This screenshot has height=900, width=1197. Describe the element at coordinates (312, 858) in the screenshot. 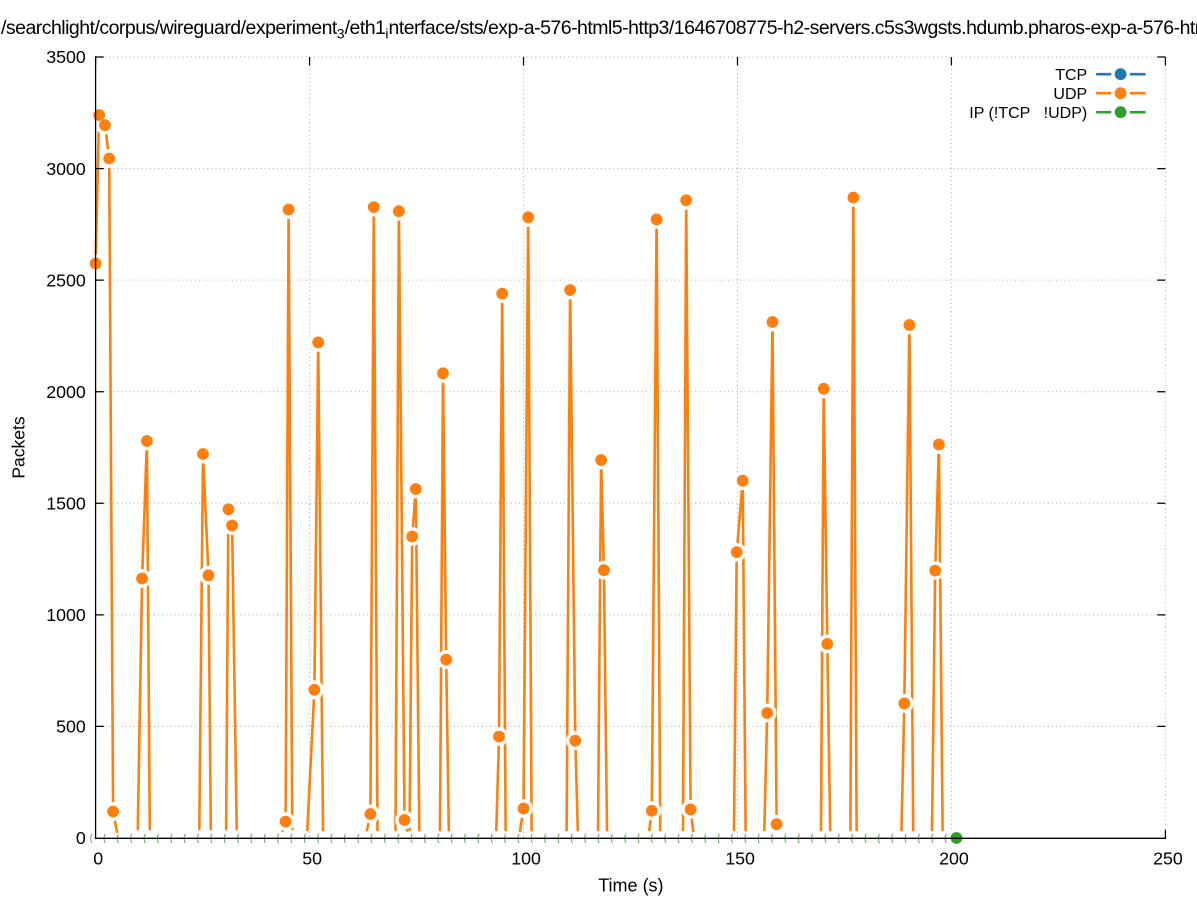

I see `svg-text: 50` at that location.